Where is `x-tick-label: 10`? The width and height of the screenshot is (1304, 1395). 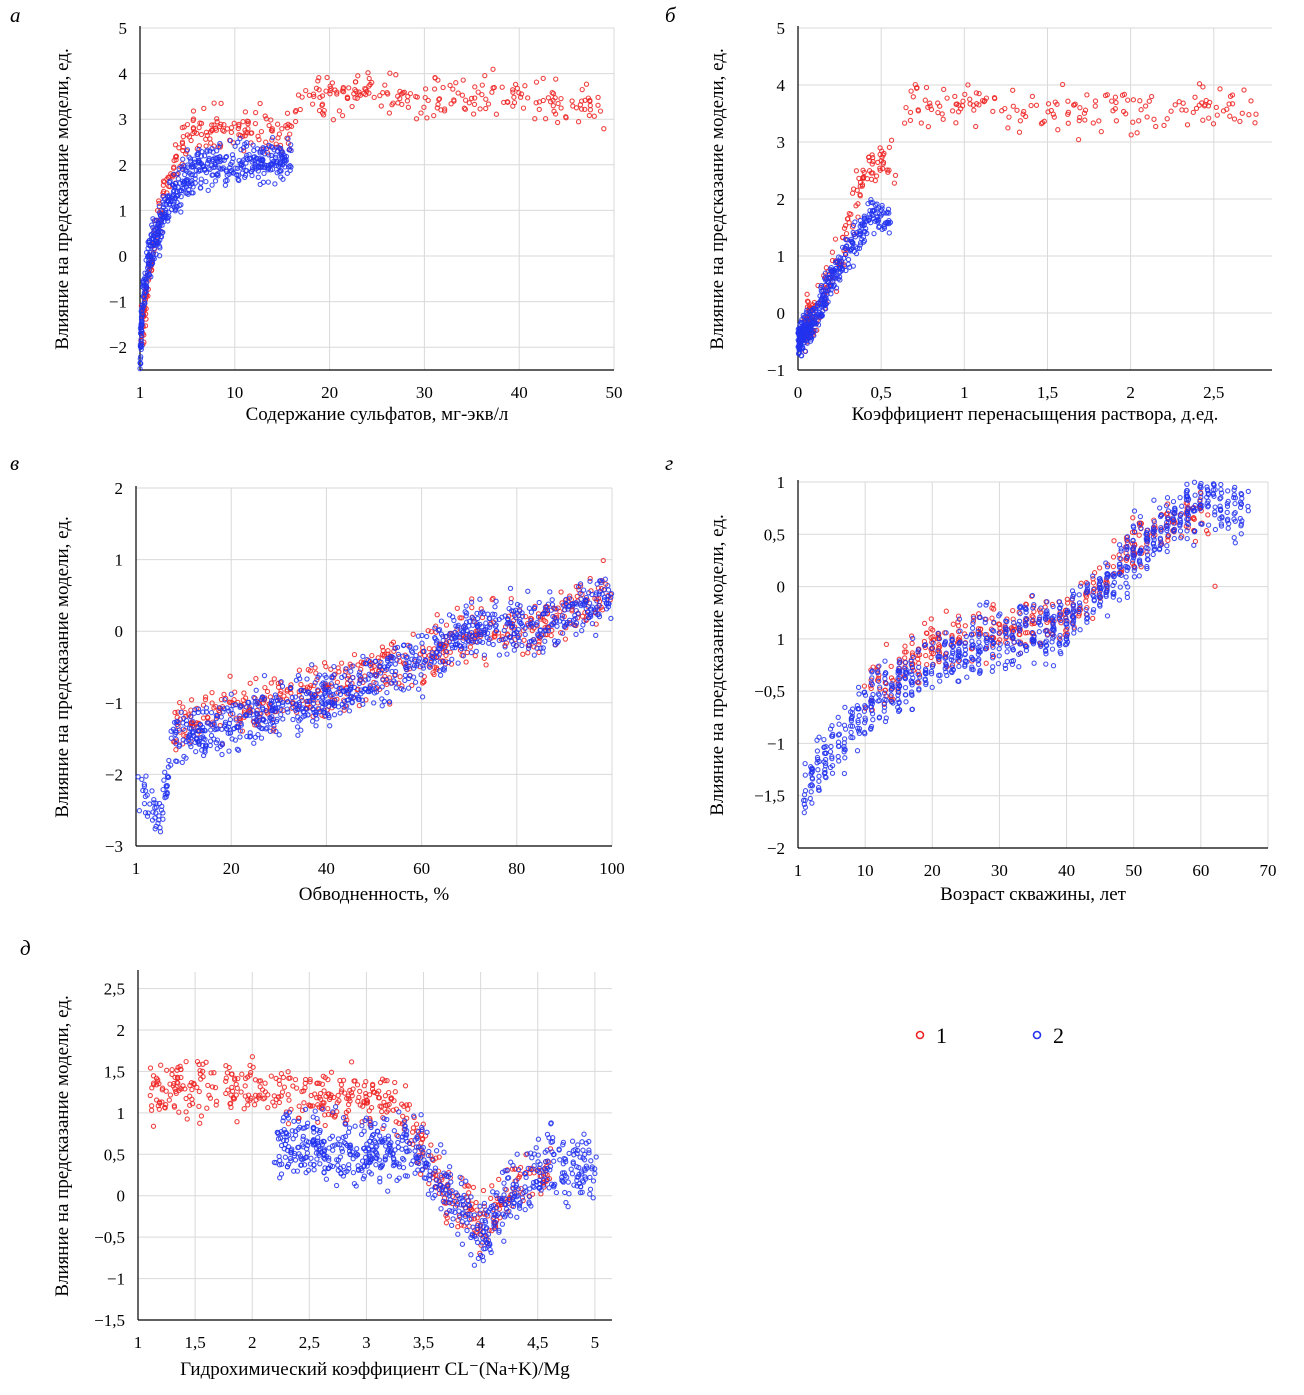
x-tick-label: 10 is located at coordinates (865, 870).